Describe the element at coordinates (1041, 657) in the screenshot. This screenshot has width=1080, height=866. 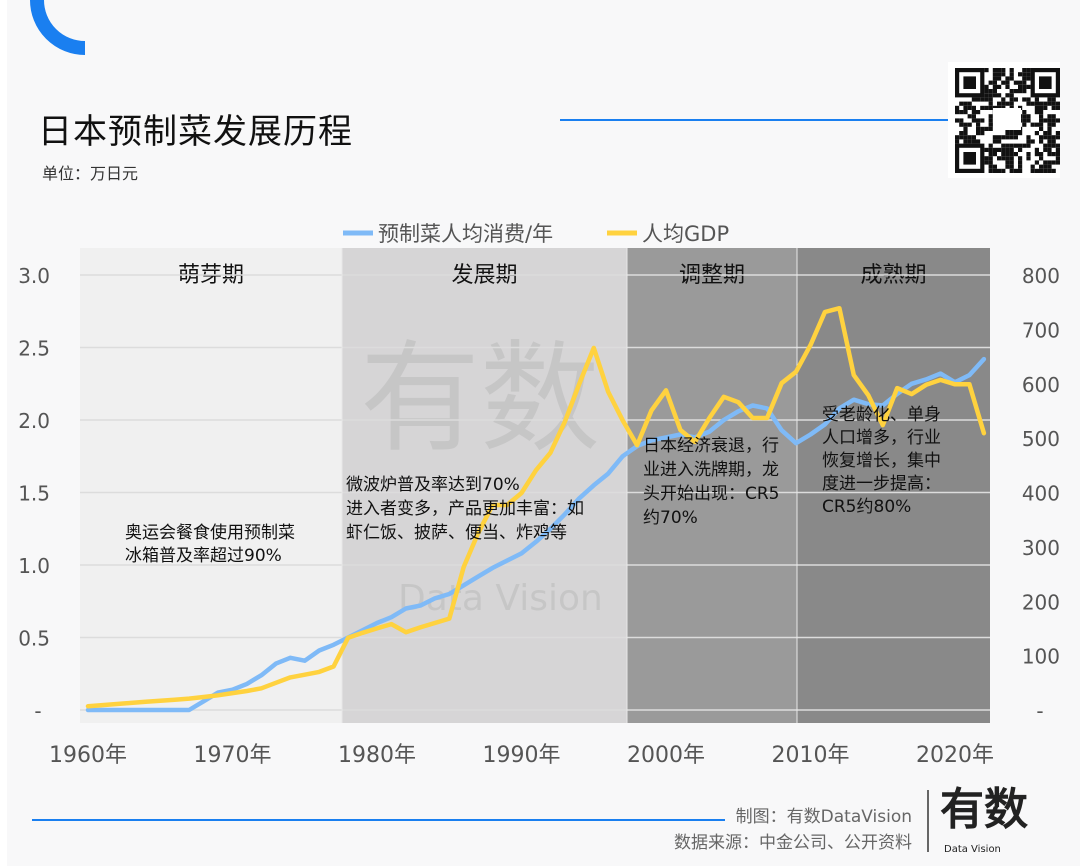
I see `right-tick-label: 100` at that location.